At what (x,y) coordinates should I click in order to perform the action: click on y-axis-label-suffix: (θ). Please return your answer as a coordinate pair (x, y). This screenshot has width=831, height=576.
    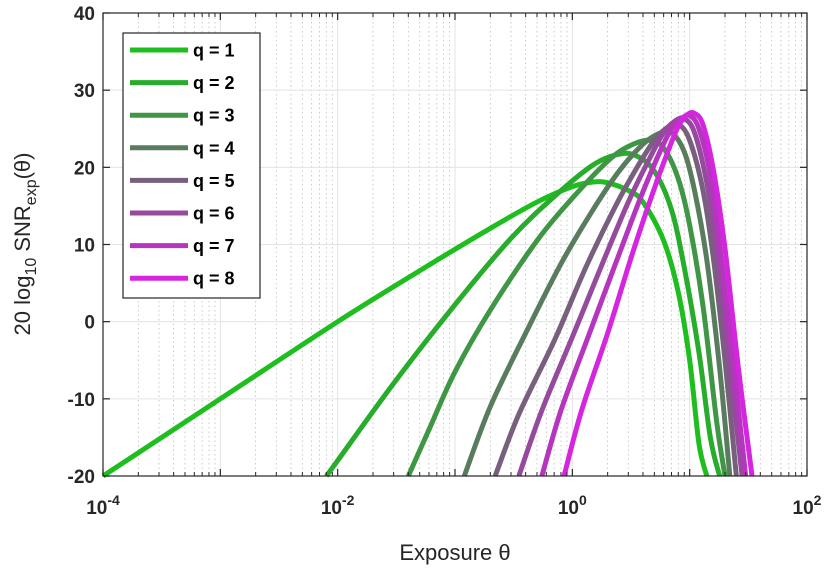
    Looking at the image, I should click on (22, 166).